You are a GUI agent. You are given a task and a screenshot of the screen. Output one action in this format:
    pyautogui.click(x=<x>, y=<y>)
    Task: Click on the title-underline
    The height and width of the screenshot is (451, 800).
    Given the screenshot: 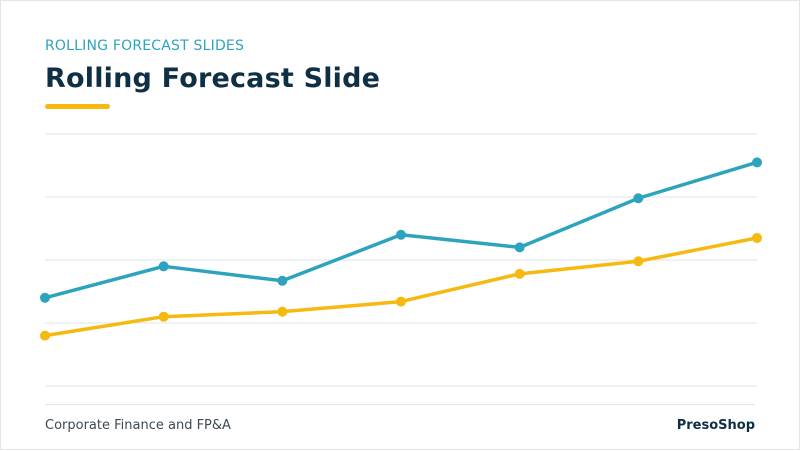 What is the action you would take?
    pyautogui.click(x=77, y=106)
    